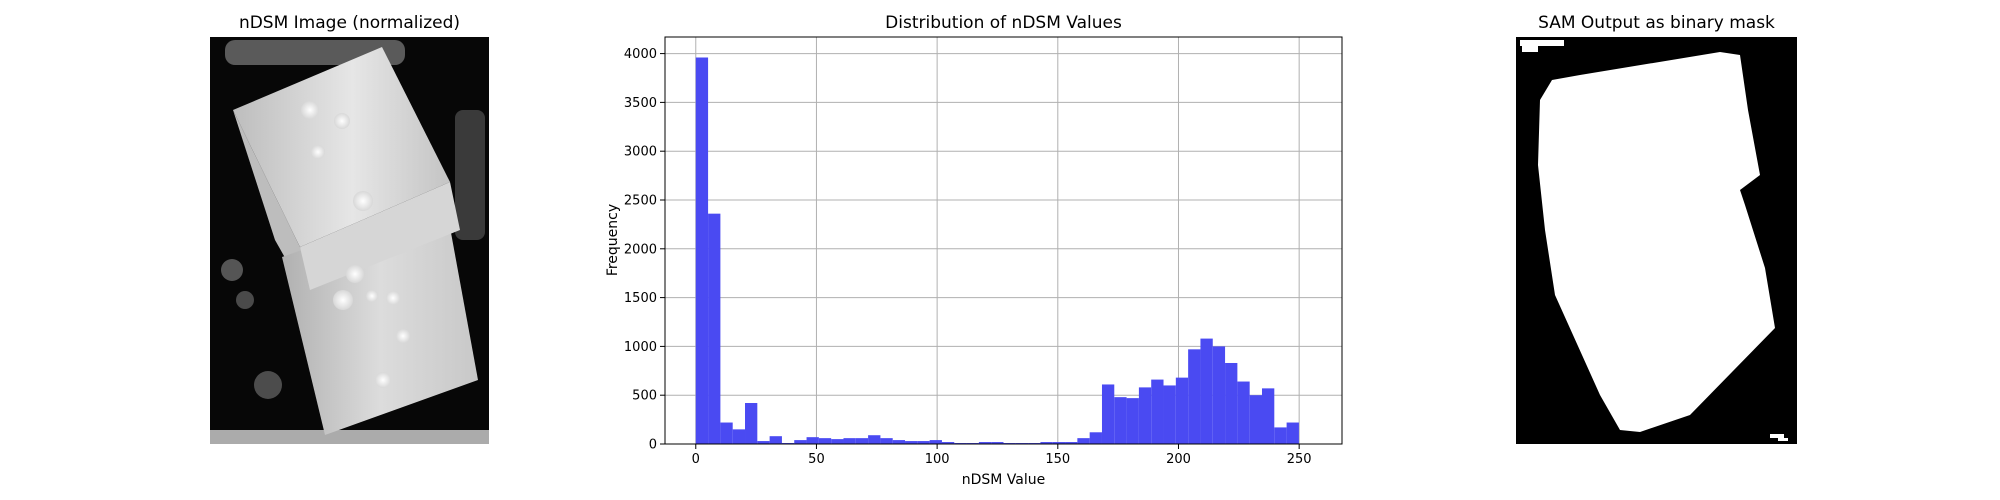 The image size is (2000, 500). What do you see at coordinates (640, 200) in the screenshot?
I see `y-tick-label: 2500` at bounding box center [640, 200].